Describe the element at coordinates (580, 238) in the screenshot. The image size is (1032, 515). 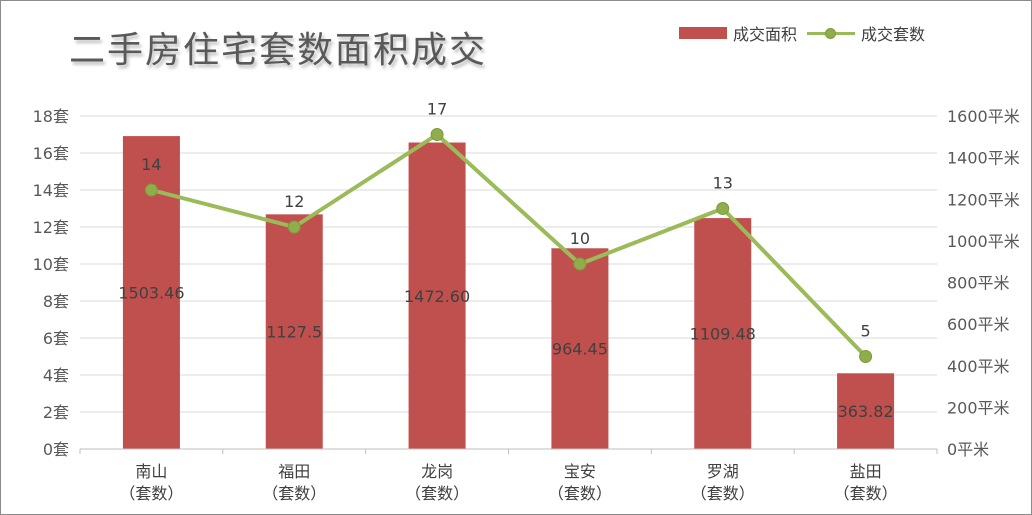
I see `line-data-label: 10` at that location.